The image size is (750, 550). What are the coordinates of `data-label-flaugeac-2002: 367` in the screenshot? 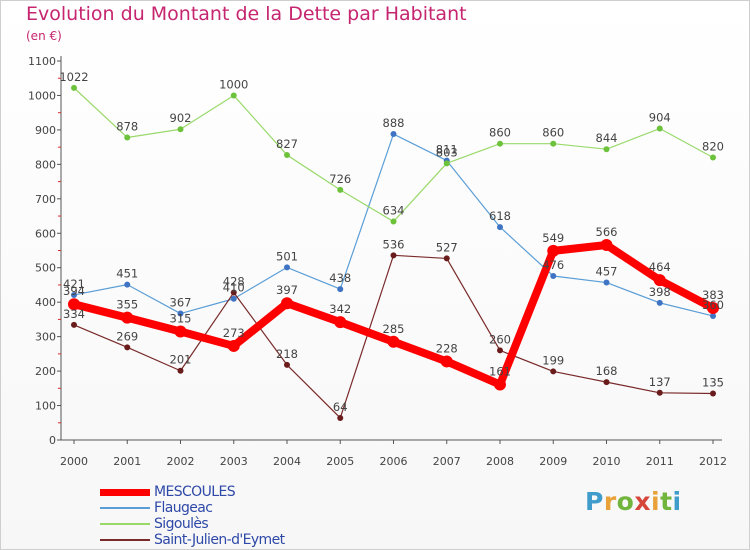 It's located at (181, 303).